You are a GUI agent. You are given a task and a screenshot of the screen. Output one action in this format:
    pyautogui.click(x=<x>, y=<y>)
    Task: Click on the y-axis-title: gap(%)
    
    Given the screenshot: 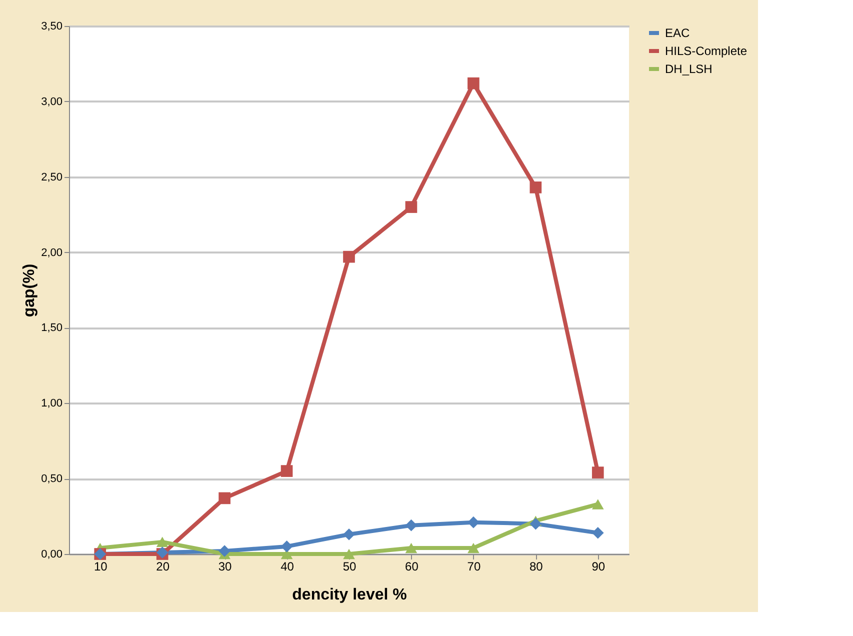 What is the action you would take?
    pyautogui.click(x=29, y=291)
    